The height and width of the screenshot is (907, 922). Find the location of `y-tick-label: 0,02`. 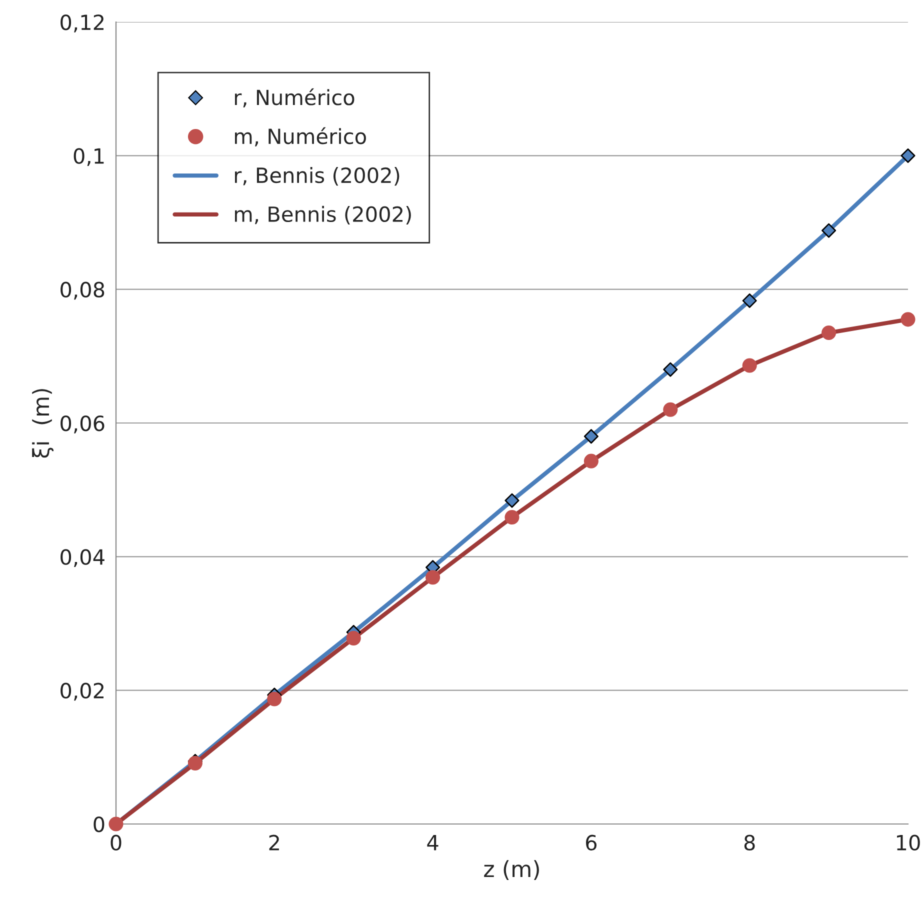

y-tick-label: 0,02 is located at coordinates (82, 691).